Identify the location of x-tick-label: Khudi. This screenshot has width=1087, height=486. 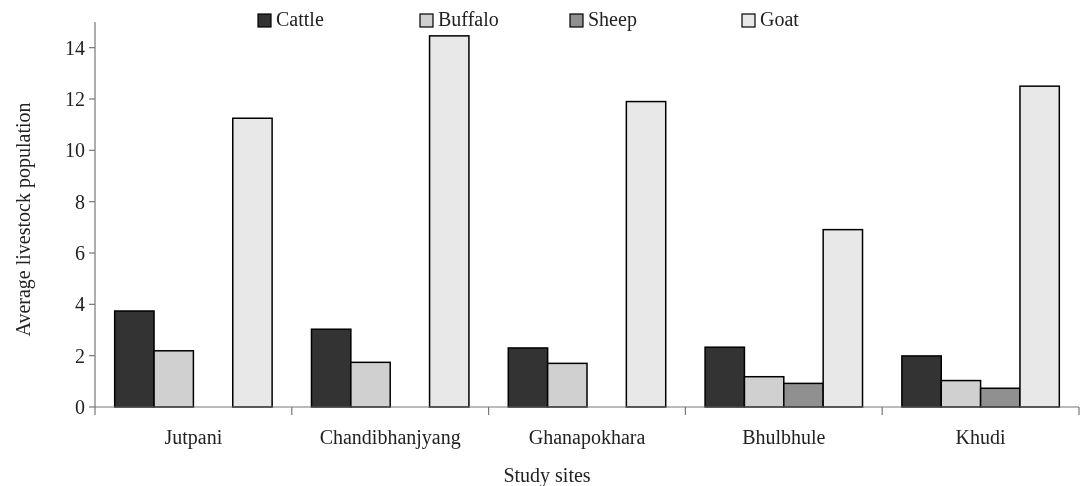
(981, 437).